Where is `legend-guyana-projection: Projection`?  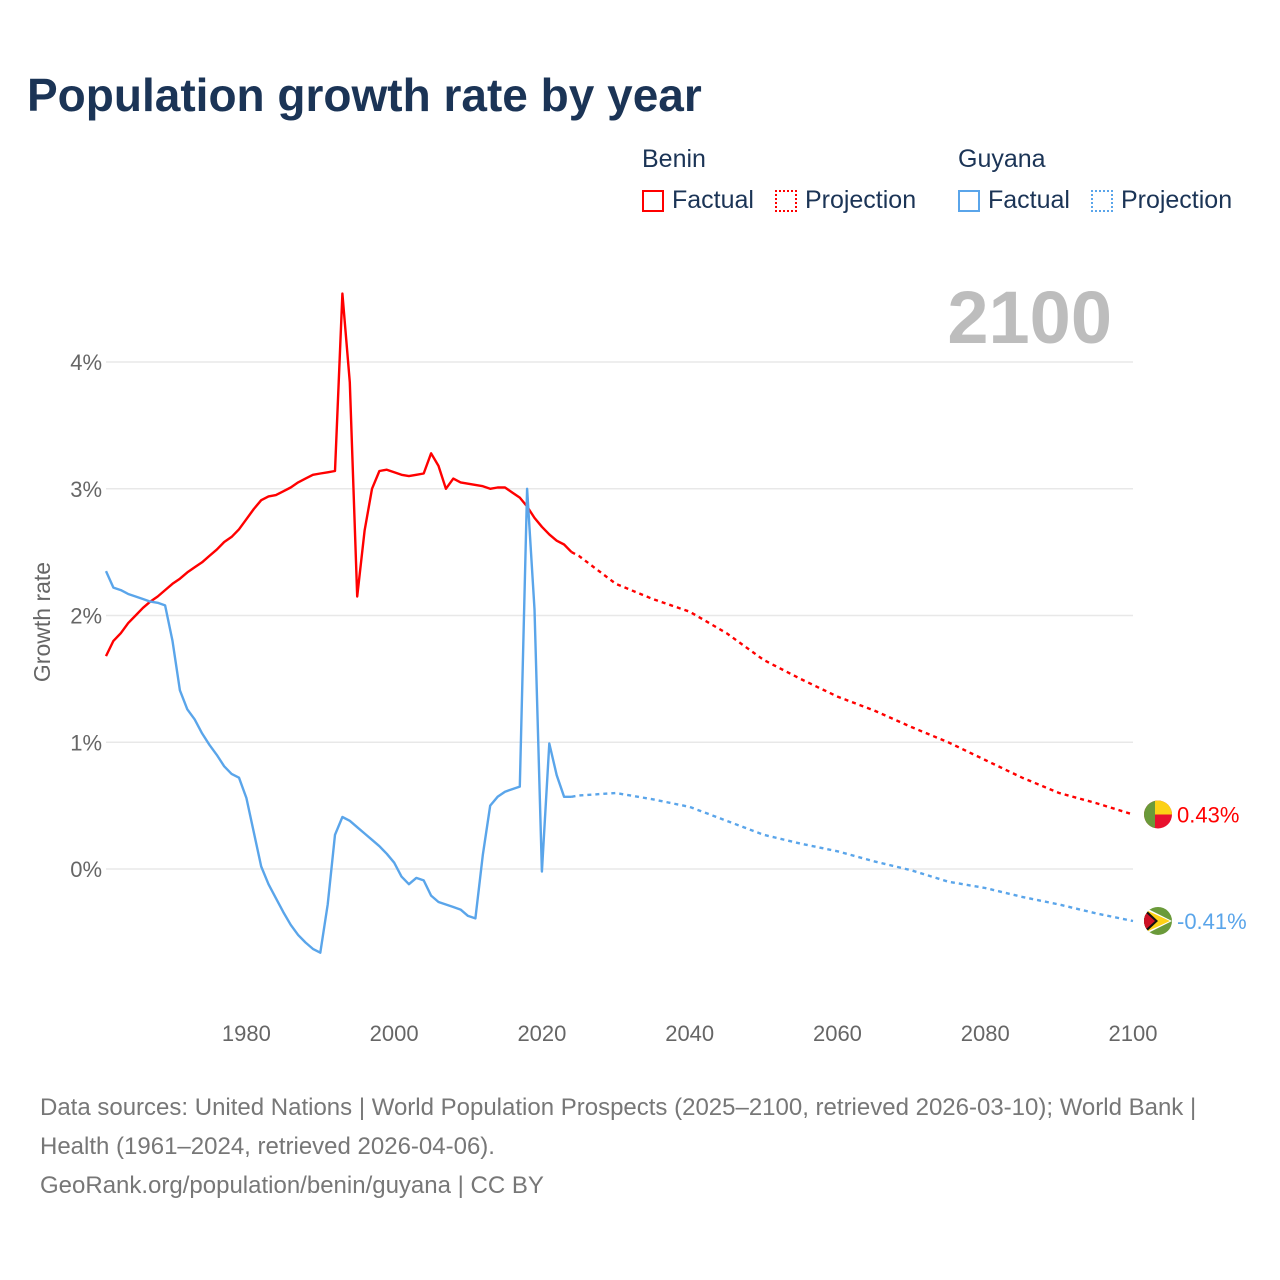 legend-guyana-projection: Projection is located at coordinates (1161, 200).